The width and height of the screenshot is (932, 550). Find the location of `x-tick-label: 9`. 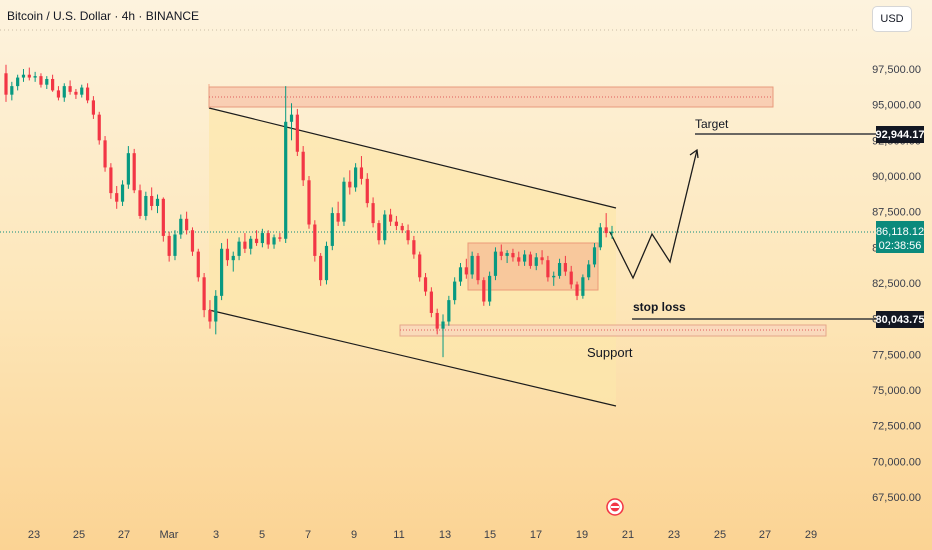

x-tick-label: 9 is located at coordinates (354, 535).